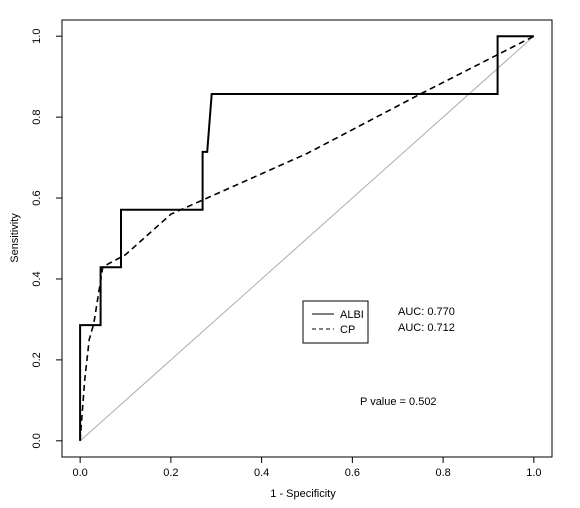  I want to click on legend-label-albi: ALBI, so click(352, 315).